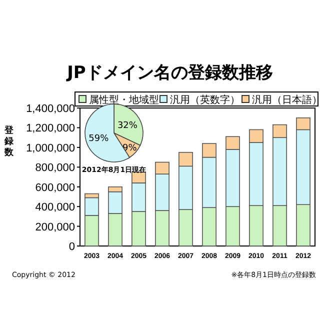 This screenshot has width=320, height=320. I want to click on y-tick-label: 200,000, so click(55, 227).